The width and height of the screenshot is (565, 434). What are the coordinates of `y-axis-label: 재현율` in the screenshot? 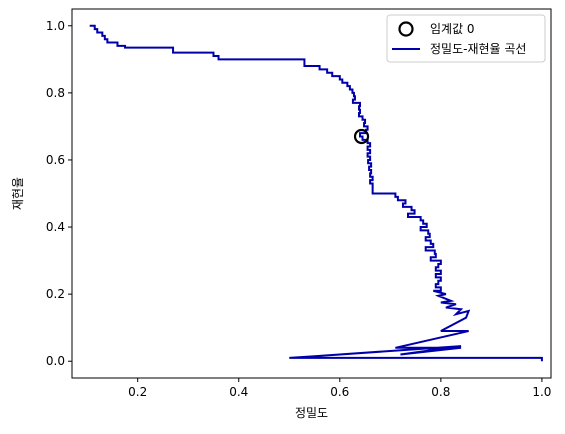 It's located at (18, 193).